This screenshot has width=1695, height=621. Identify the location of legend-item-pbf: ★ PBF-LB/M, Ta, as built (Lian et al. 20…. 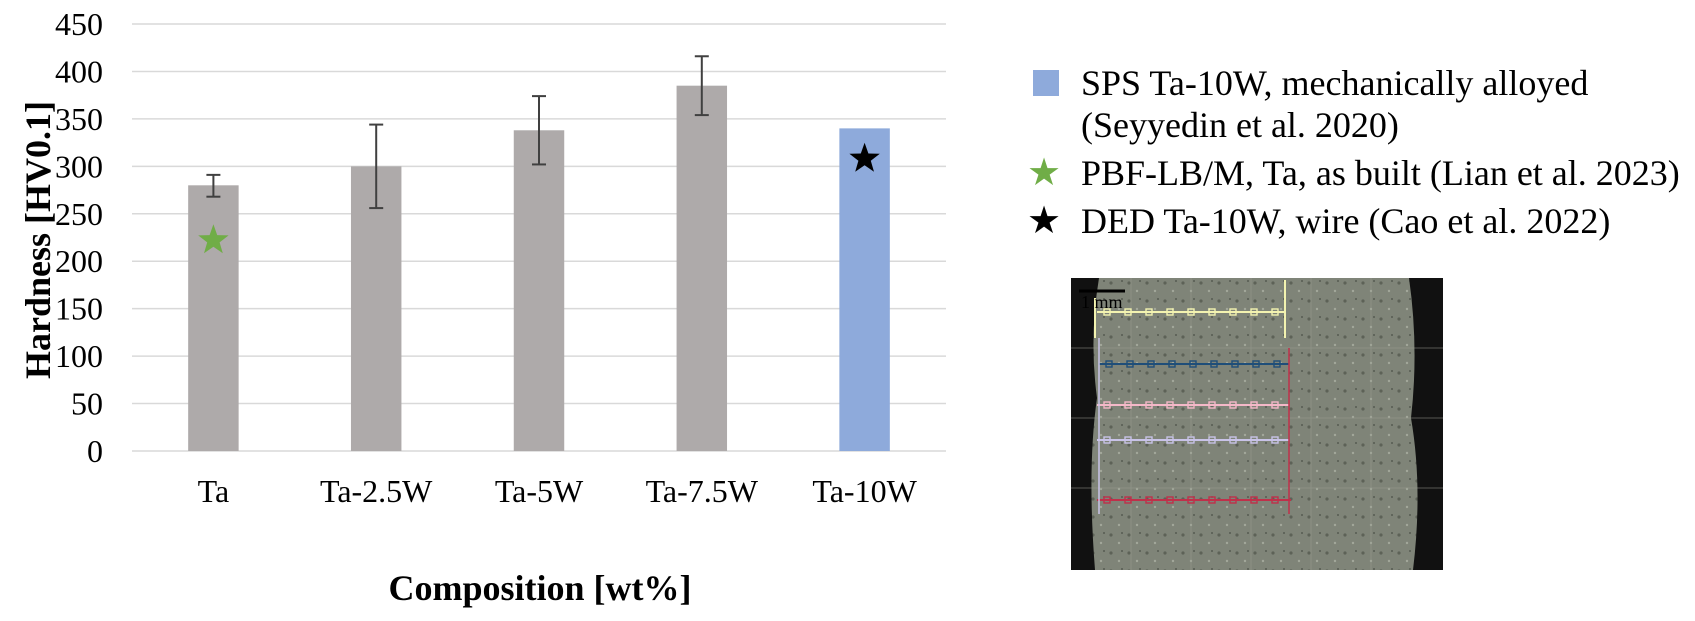
(1355, 173).